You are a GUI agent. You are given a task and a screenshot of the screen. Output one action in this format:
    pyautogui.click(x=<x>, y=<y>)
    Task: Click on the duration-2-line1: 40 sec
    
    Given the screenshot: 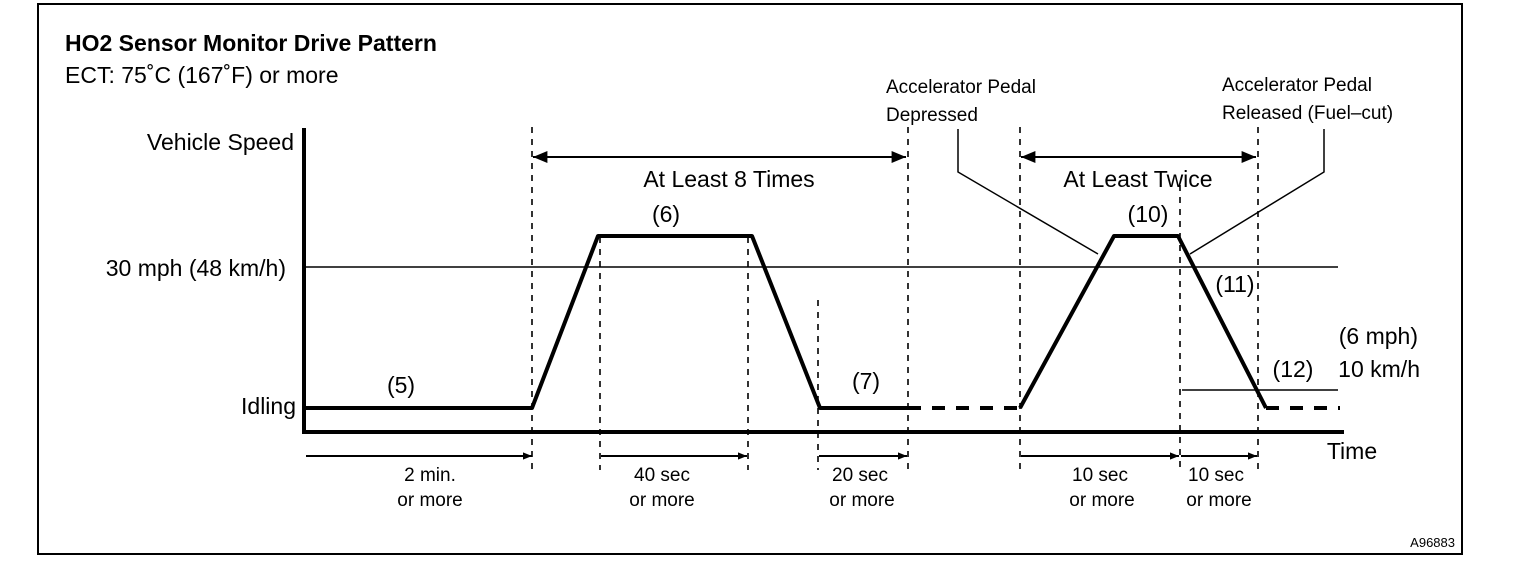 What is the action you would take?
    pyautogui.click(x=662, y=475)
    